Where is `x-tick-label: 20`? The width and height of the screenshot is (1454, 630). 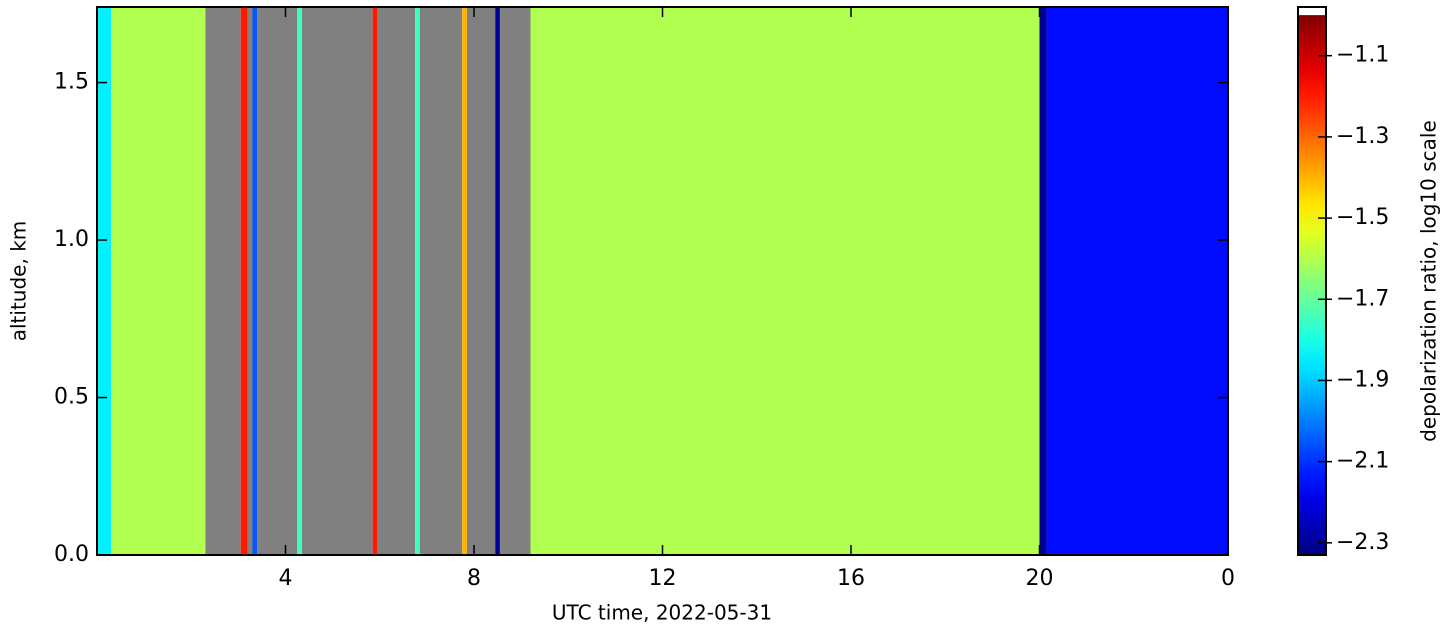 x-tick-label: 20 is located at coordinates (1040, 578).